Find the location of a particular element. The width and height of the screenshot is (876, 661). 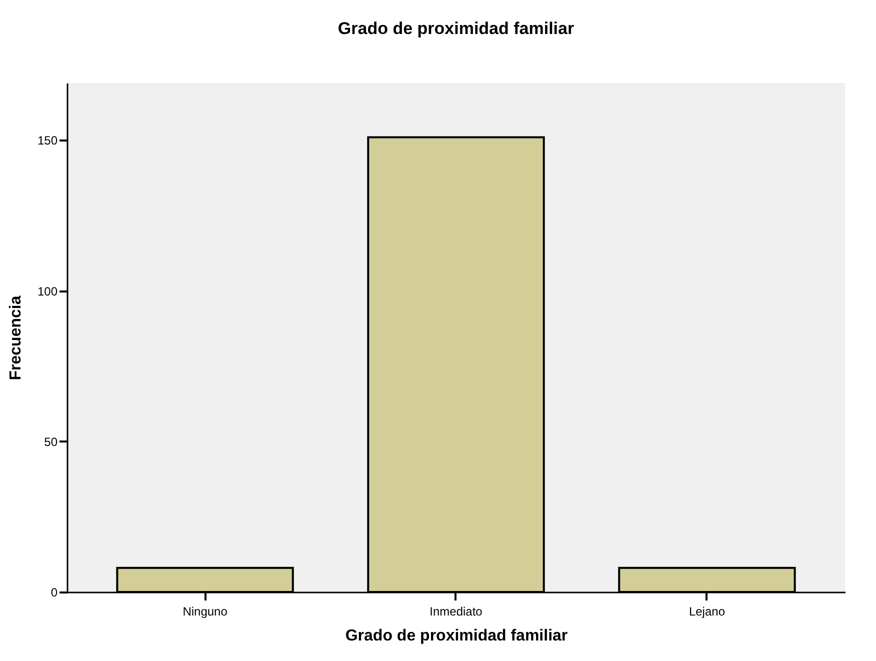

x-axis-title: Grado de proximidad familiar is located at coordinates (456, 636).